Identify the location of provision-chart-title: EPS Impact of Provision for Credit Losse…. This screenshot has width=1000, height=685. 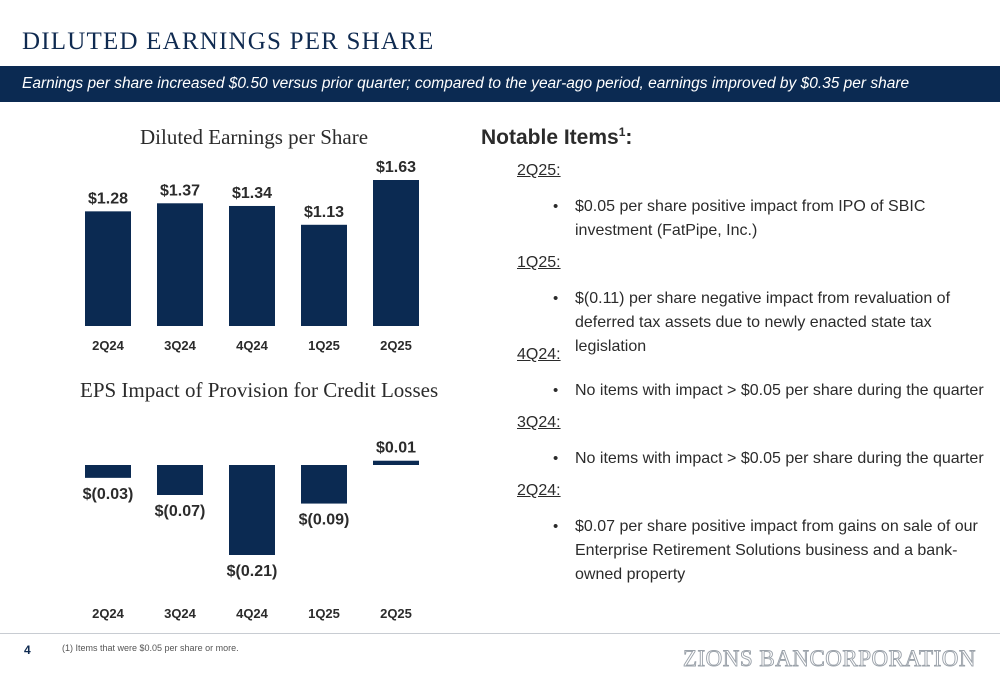
(259, 390).